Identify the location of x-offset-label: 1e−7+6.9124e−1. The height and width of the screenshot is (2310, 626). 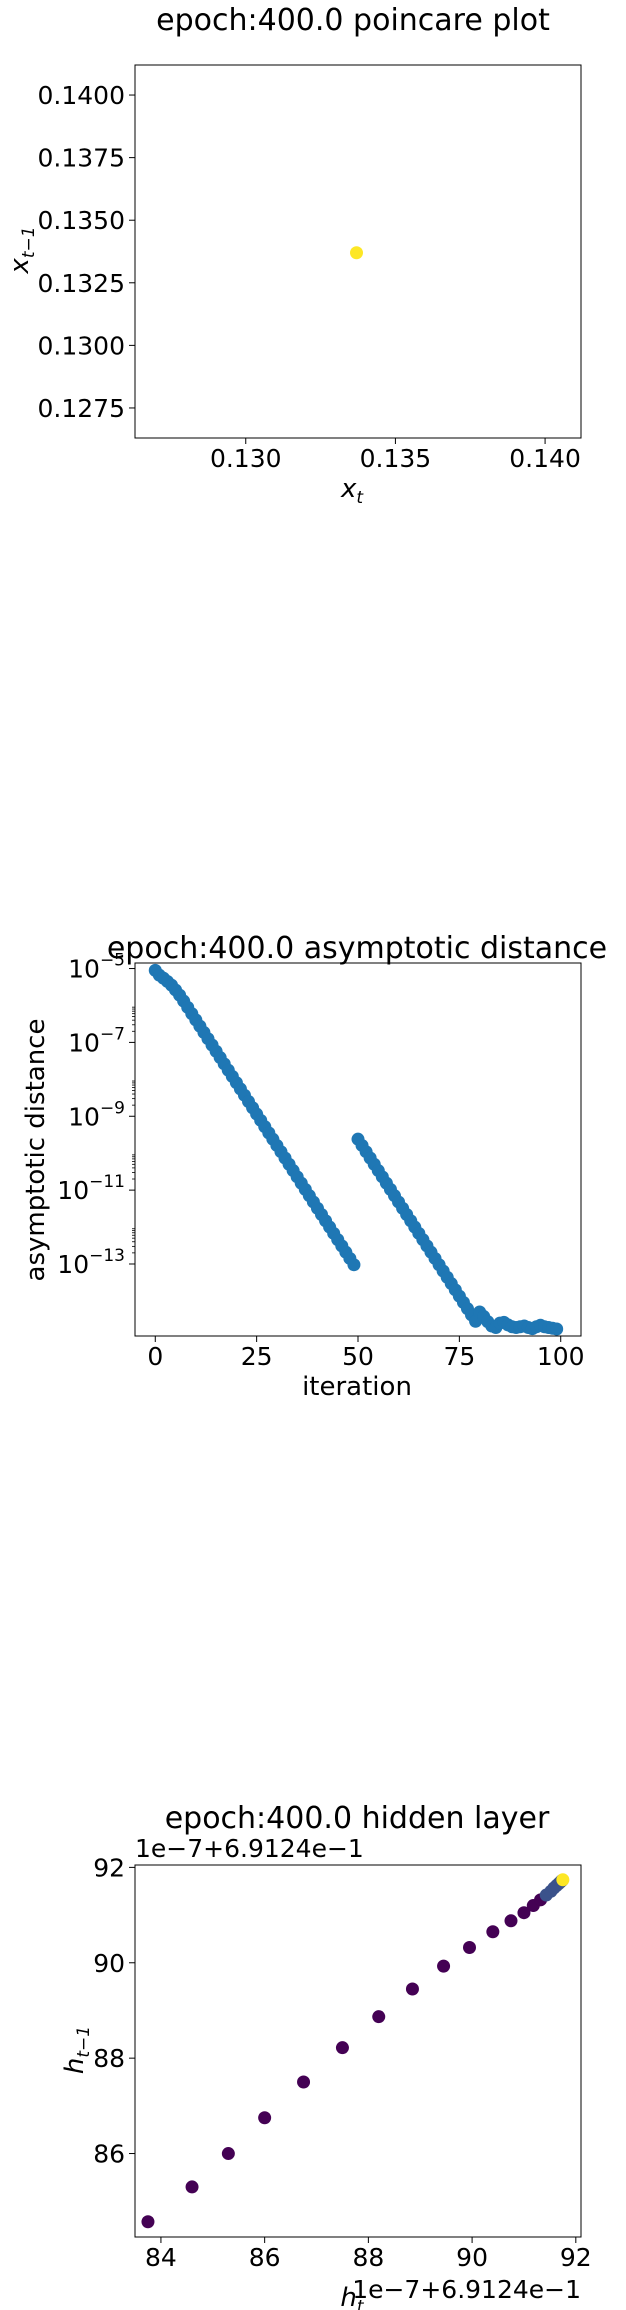
(466, 2289).